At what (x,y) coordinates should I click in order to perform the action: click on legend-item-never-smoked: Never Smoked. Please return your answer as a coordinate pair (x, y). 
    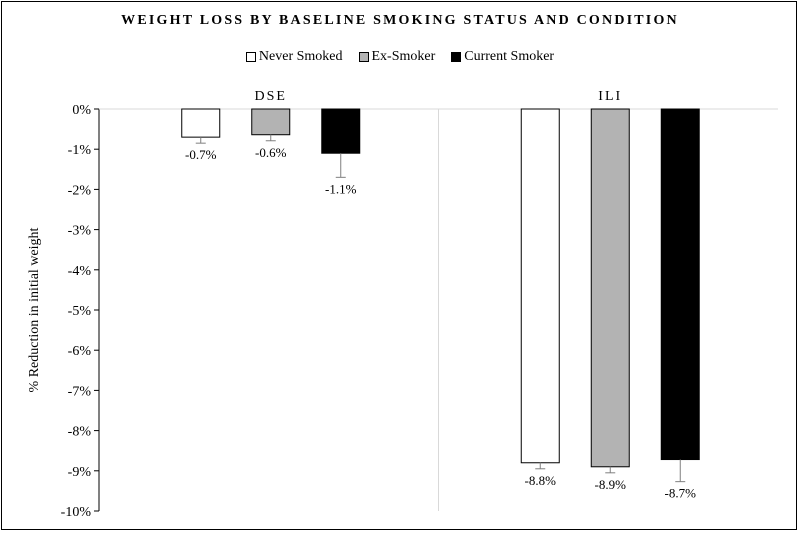
    Looking at the image, I should click on (294, 57).